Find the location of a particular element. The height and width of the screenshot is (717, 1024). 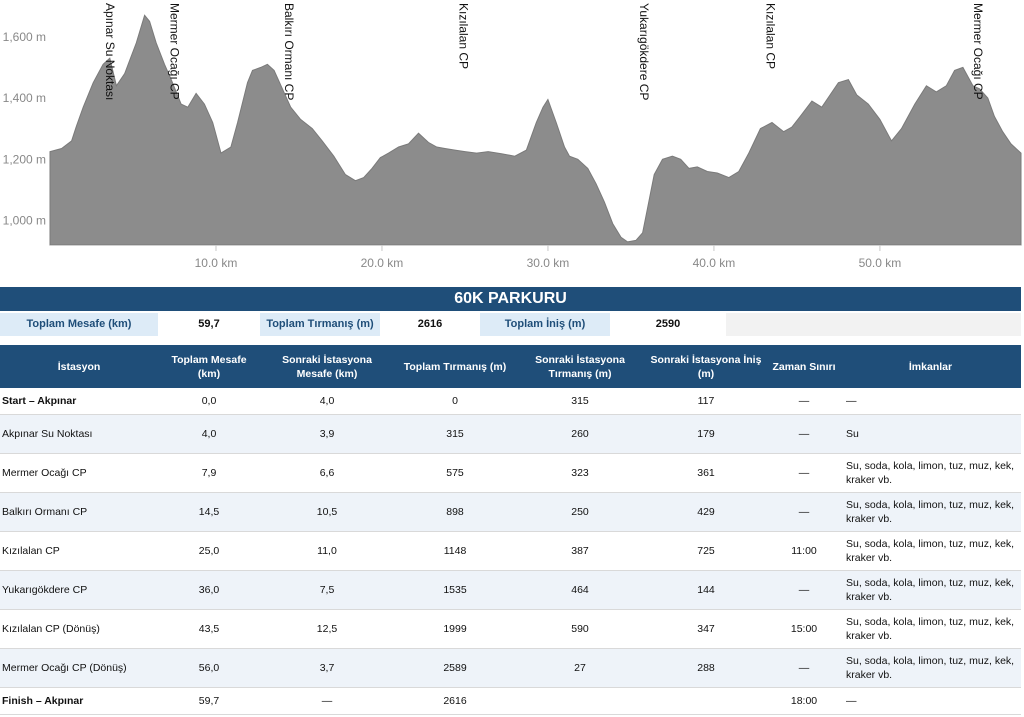

cell-next-descent: 179 is located at coordinates (706, 434).